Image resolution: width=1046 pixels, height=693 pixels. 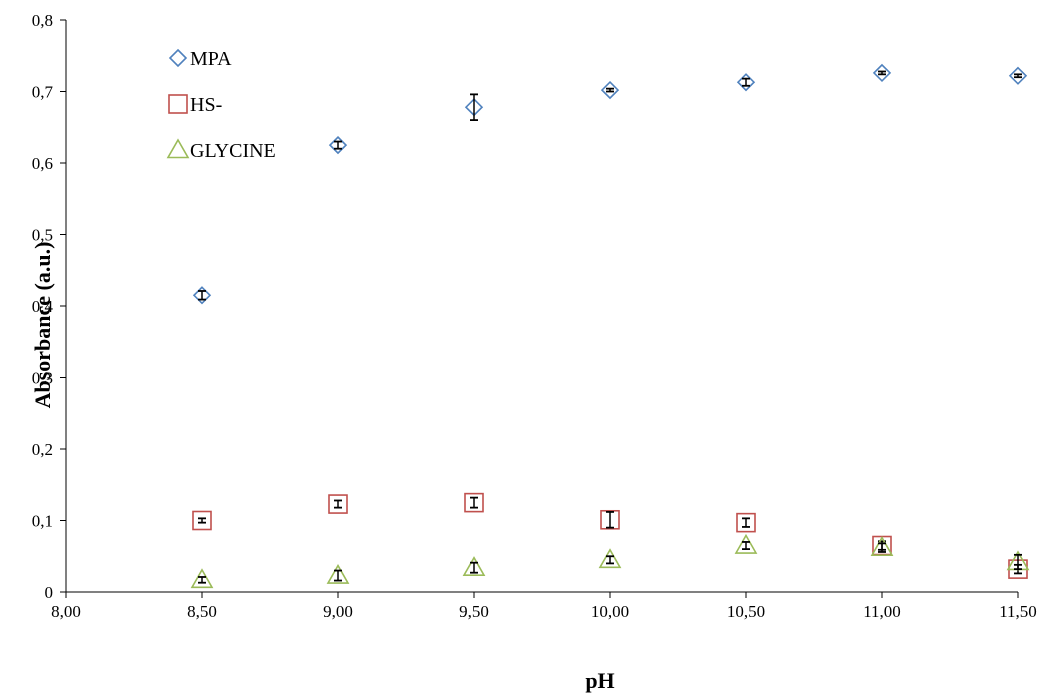 What do you see at coordinates (42, 325) in the screenshot?
I see `y-axis-title: Absorbance (a.u.)` at bounding box center [42, 325].